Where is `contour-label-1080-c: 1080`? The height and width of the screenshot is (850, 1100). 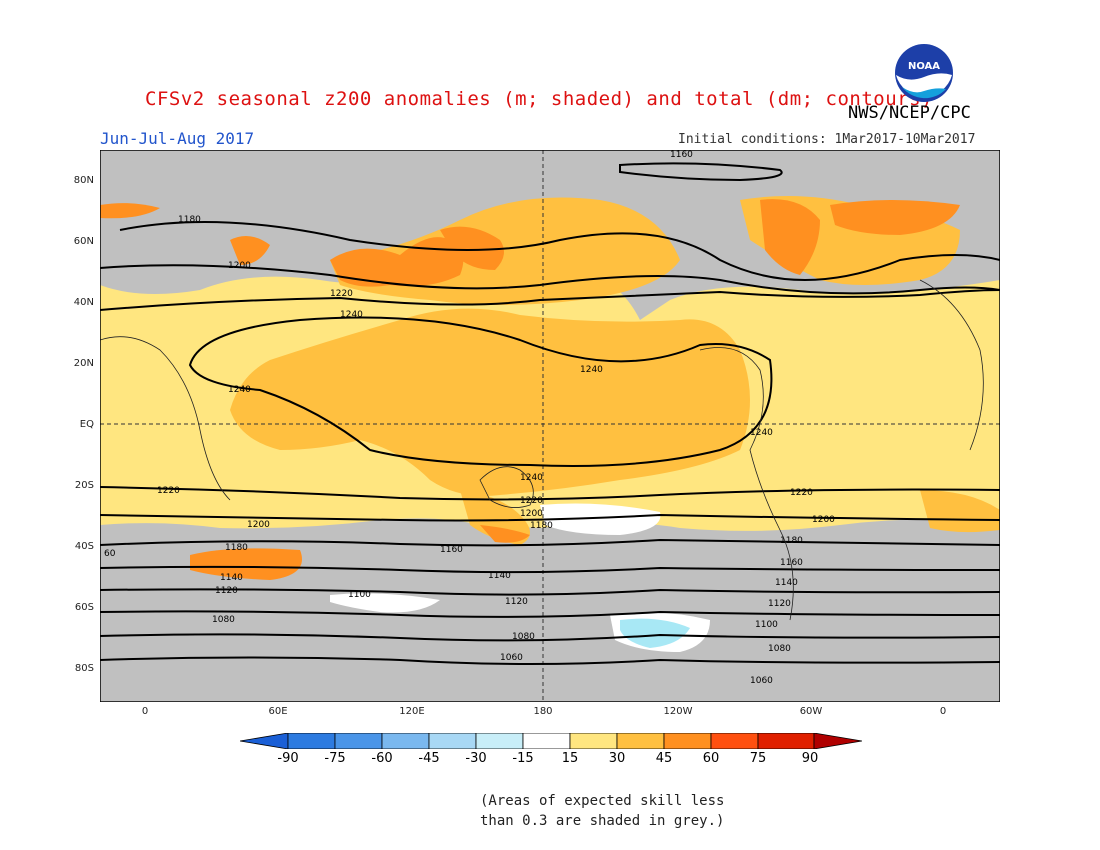 contour-label-1080-c: 1080 is located at coordinates (523, 637).